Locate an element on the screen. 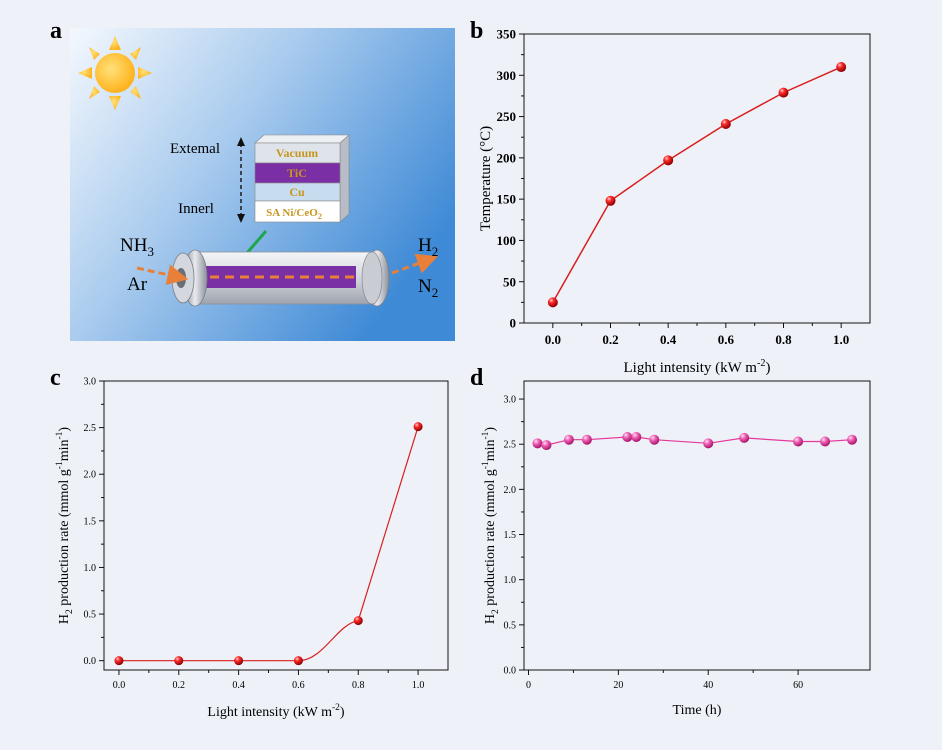  y-tick-label: 200 is located at coordinates (507, 157).